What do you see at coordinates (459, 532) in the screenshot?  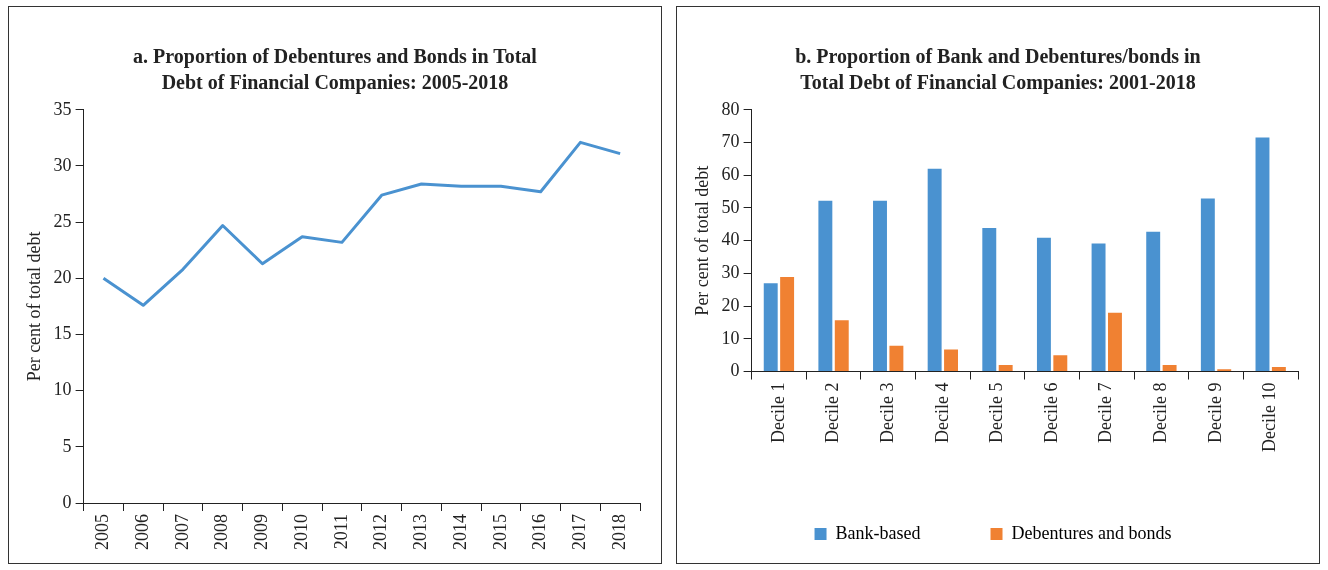 I see `x-tick-label: 2014` at bounding box center [459, 532].